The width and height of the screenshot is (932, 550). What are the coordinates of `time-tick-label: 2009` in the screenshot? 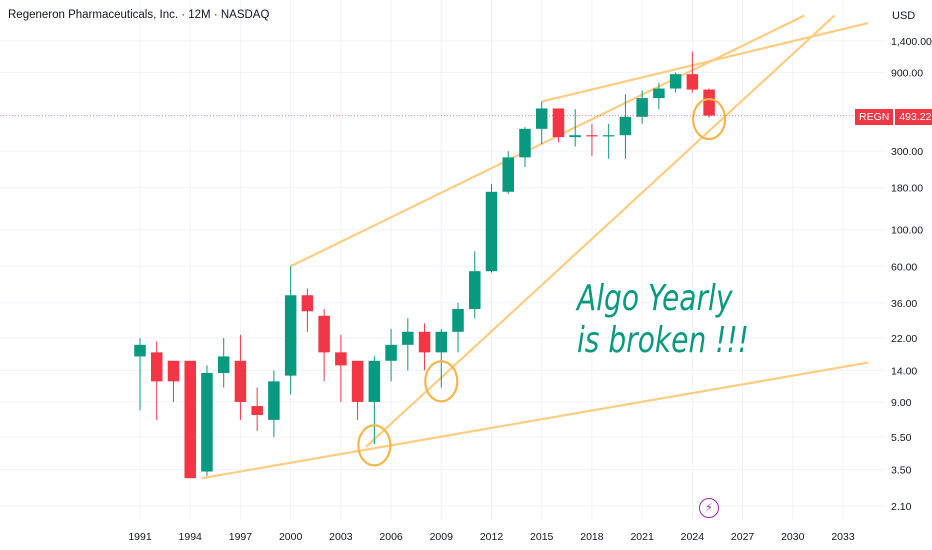 It's located at (442, 537).